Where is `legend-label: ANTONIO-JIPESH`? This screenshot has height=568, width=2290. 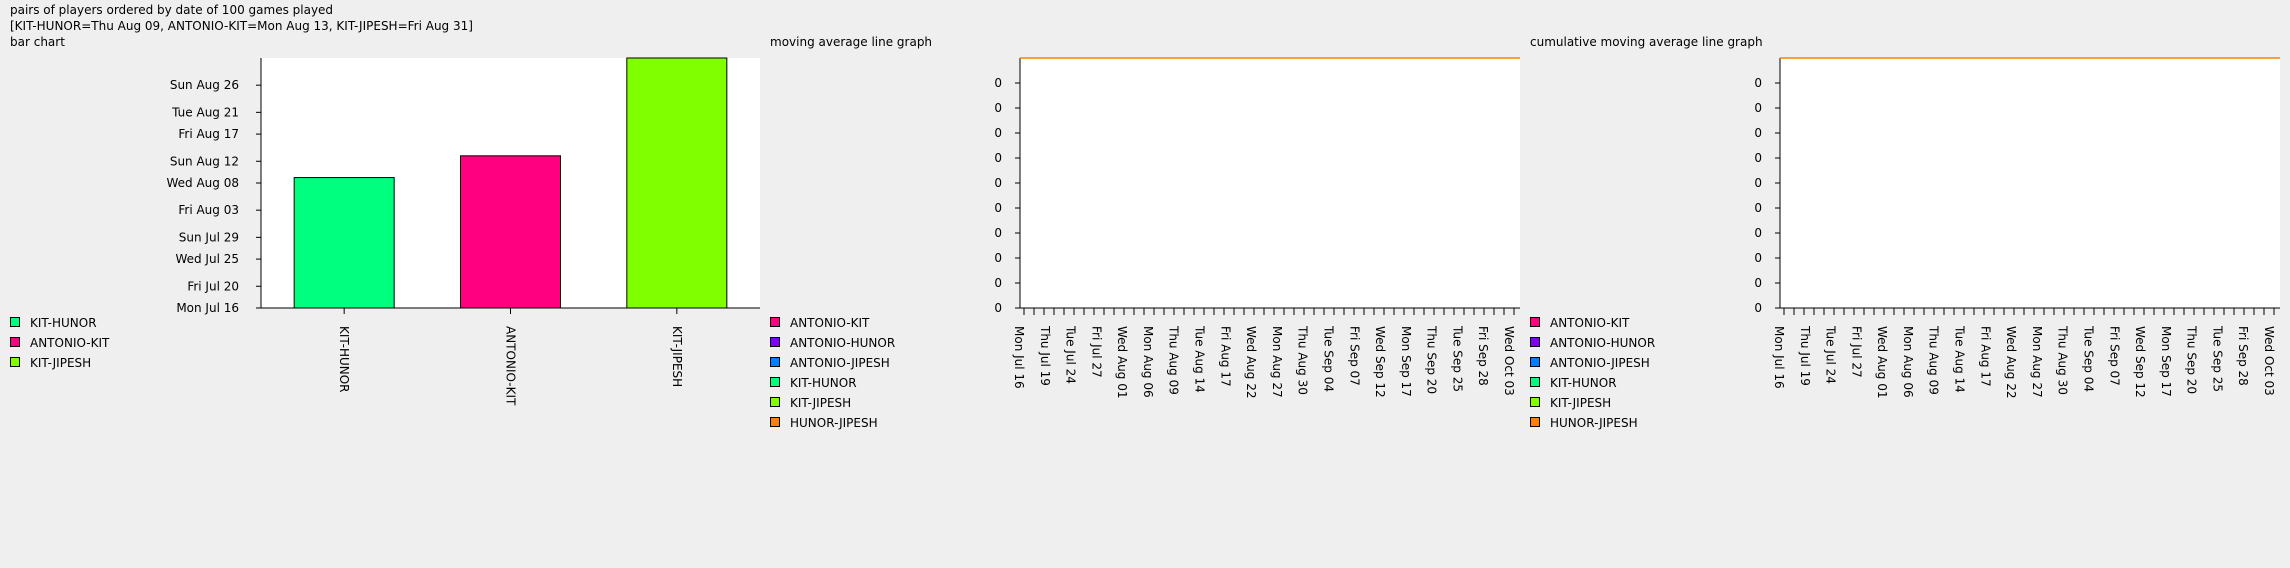
legend-label: ANTONIO-JIPESH is located at coordinates (1600, 363).